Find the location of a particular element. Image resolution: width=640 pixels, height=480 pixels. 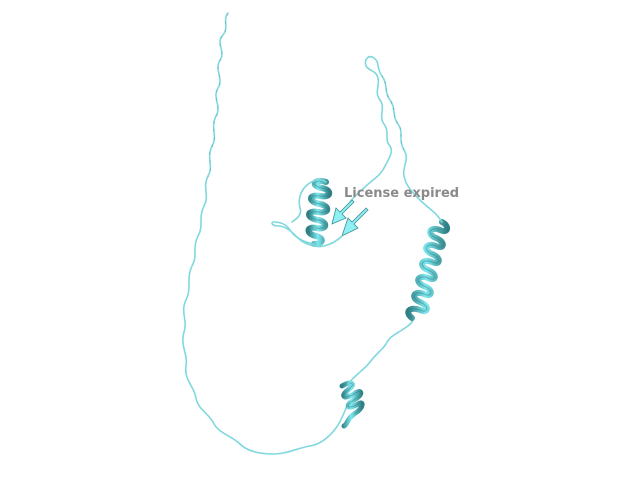

coil-left-tail-shadow is located at coordinates (218, 95).